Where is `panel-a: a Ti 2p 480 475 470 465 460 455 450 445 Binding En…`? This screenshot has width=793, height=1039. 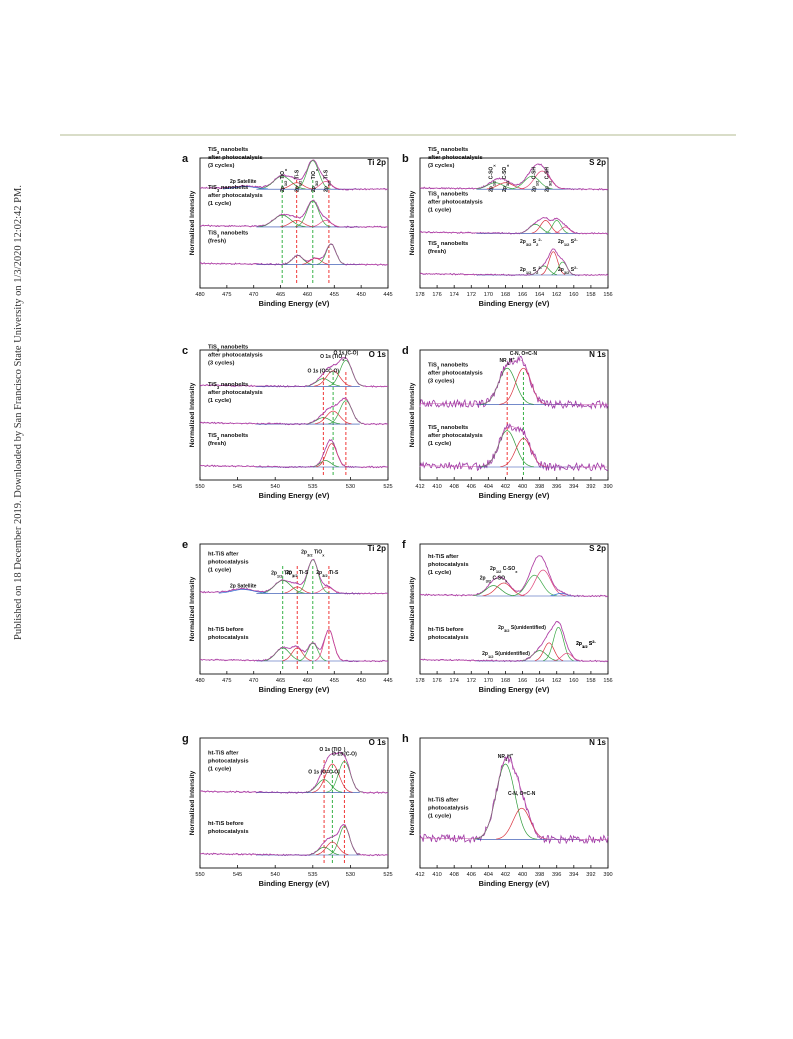 panel-a: a Ti 2p 480 475 470 465 460 455 450 445 Binding En… is located at coordinates (284, 242).